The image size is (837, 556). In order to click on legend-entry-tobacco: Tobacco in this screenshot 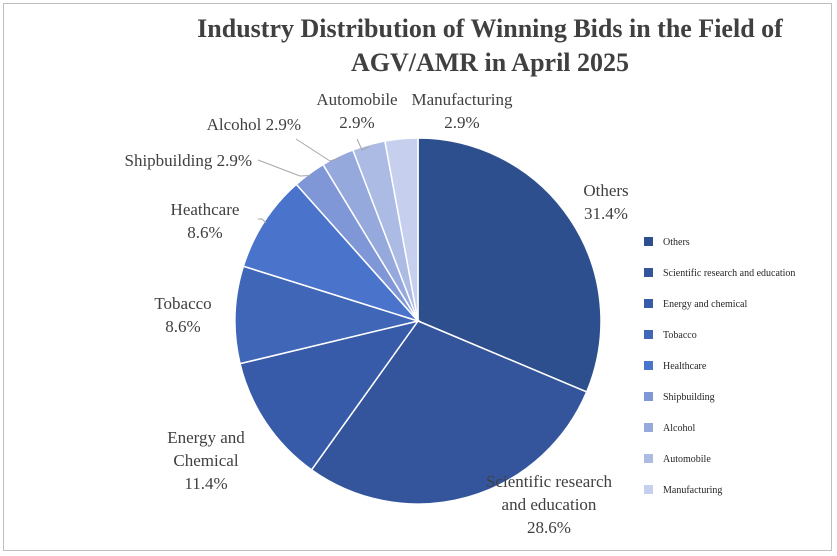, I will do `click(680, 335)`.